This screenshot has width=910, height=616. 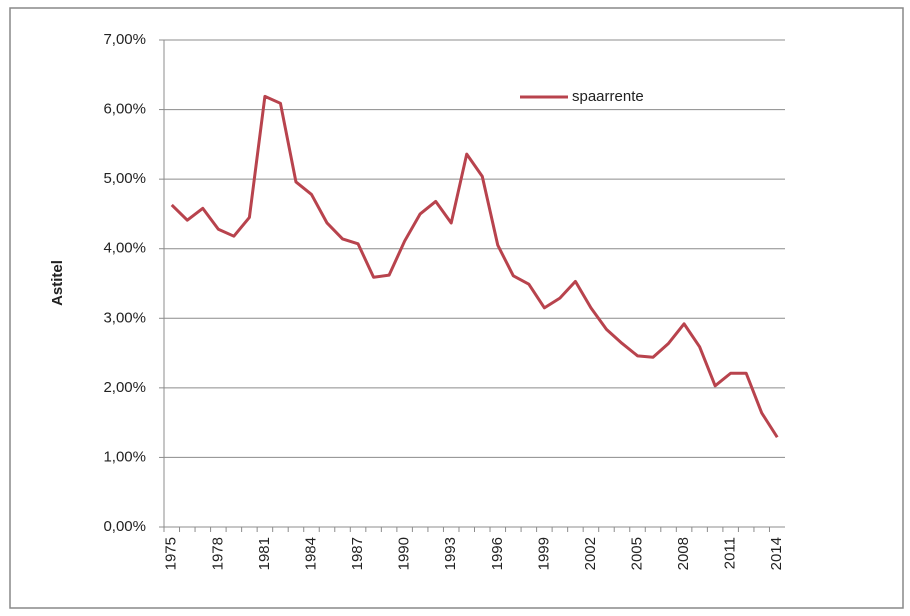 I want to click on y-tick-label: 5,00%, so click(x=124, y=178).